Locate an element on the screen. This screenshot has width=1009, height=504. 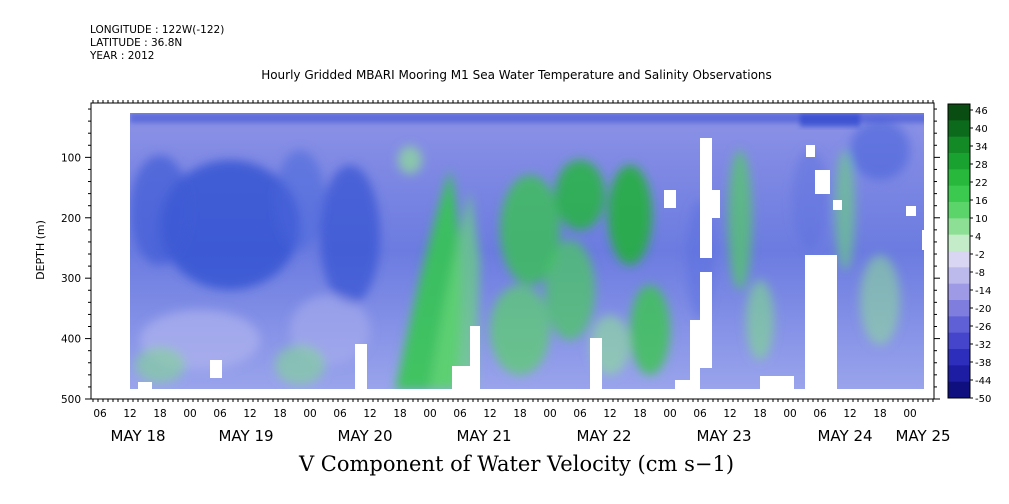
colorbar-label: 40 is located at coordinates (981, 129).